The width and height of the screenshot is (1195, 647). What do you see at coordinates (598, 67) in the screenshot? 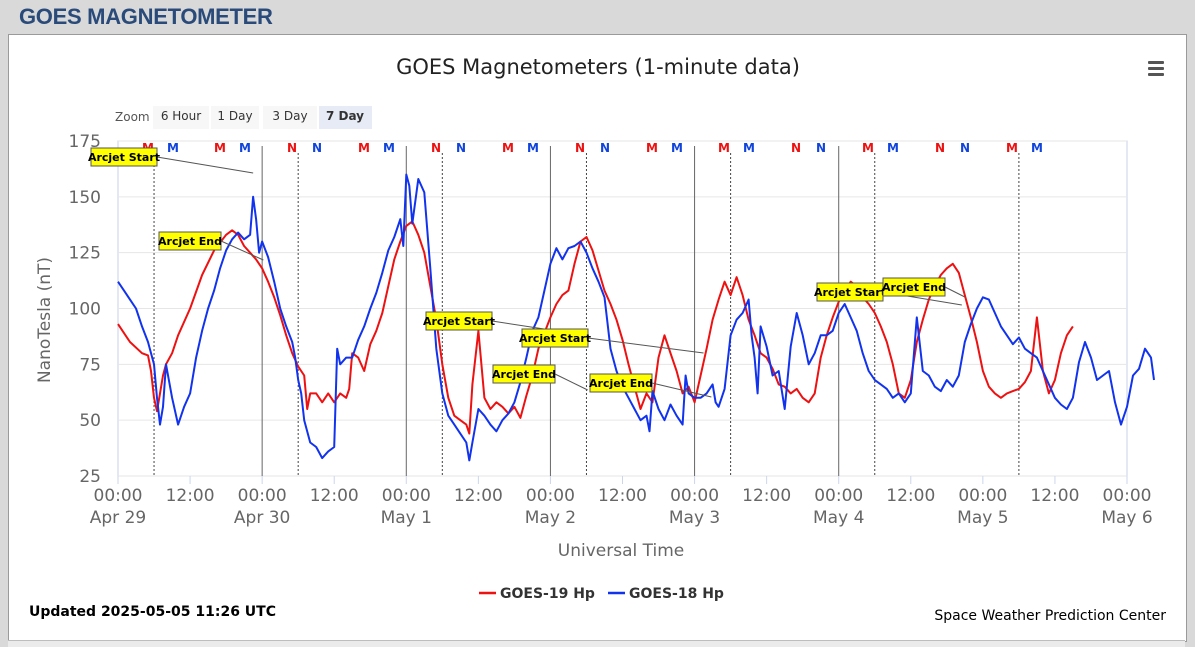
I see `chart-title: GOES Magnetometers (1-minute data)` at bounding box center [598, 67].